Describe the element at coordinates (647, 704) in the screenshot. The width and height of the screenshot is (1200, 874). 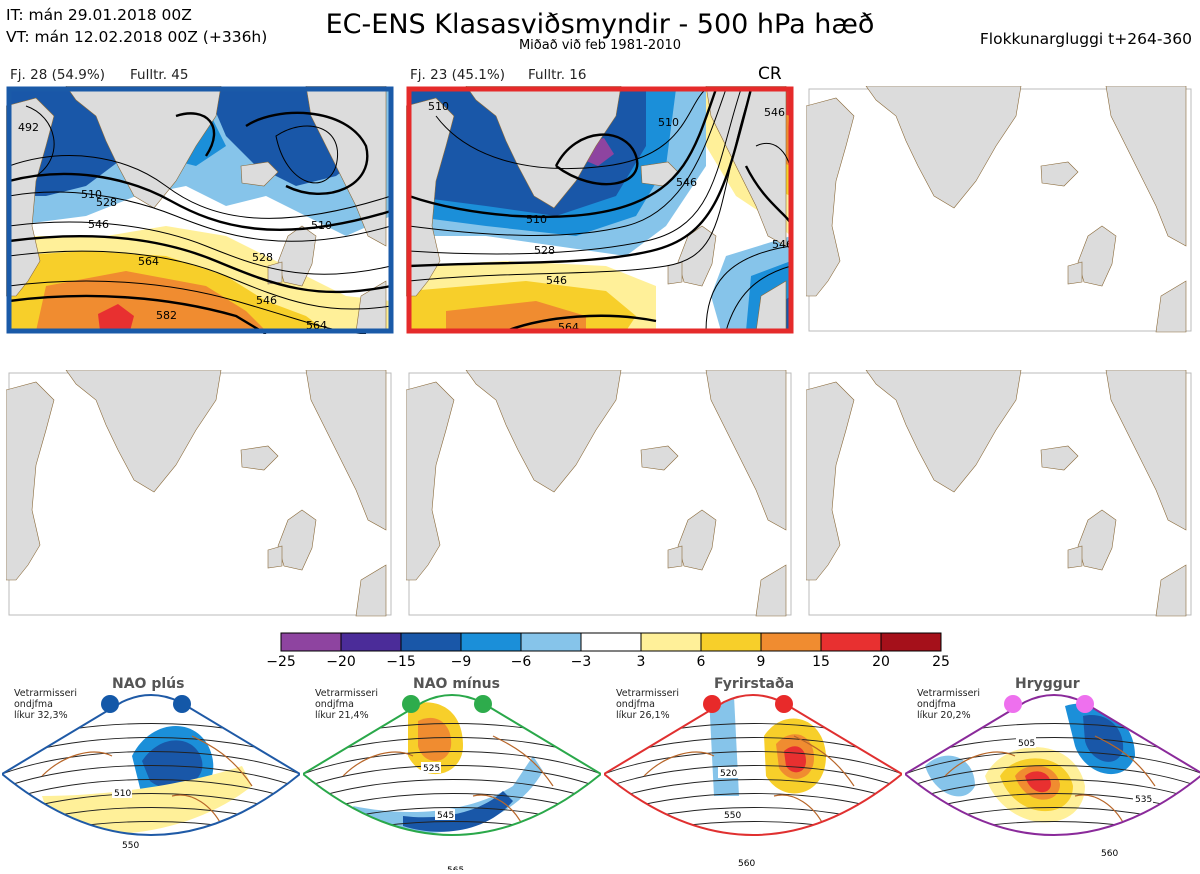
I see `regime-info: Vetrarmisseri ondjfma líkur 26,1%` at that location.